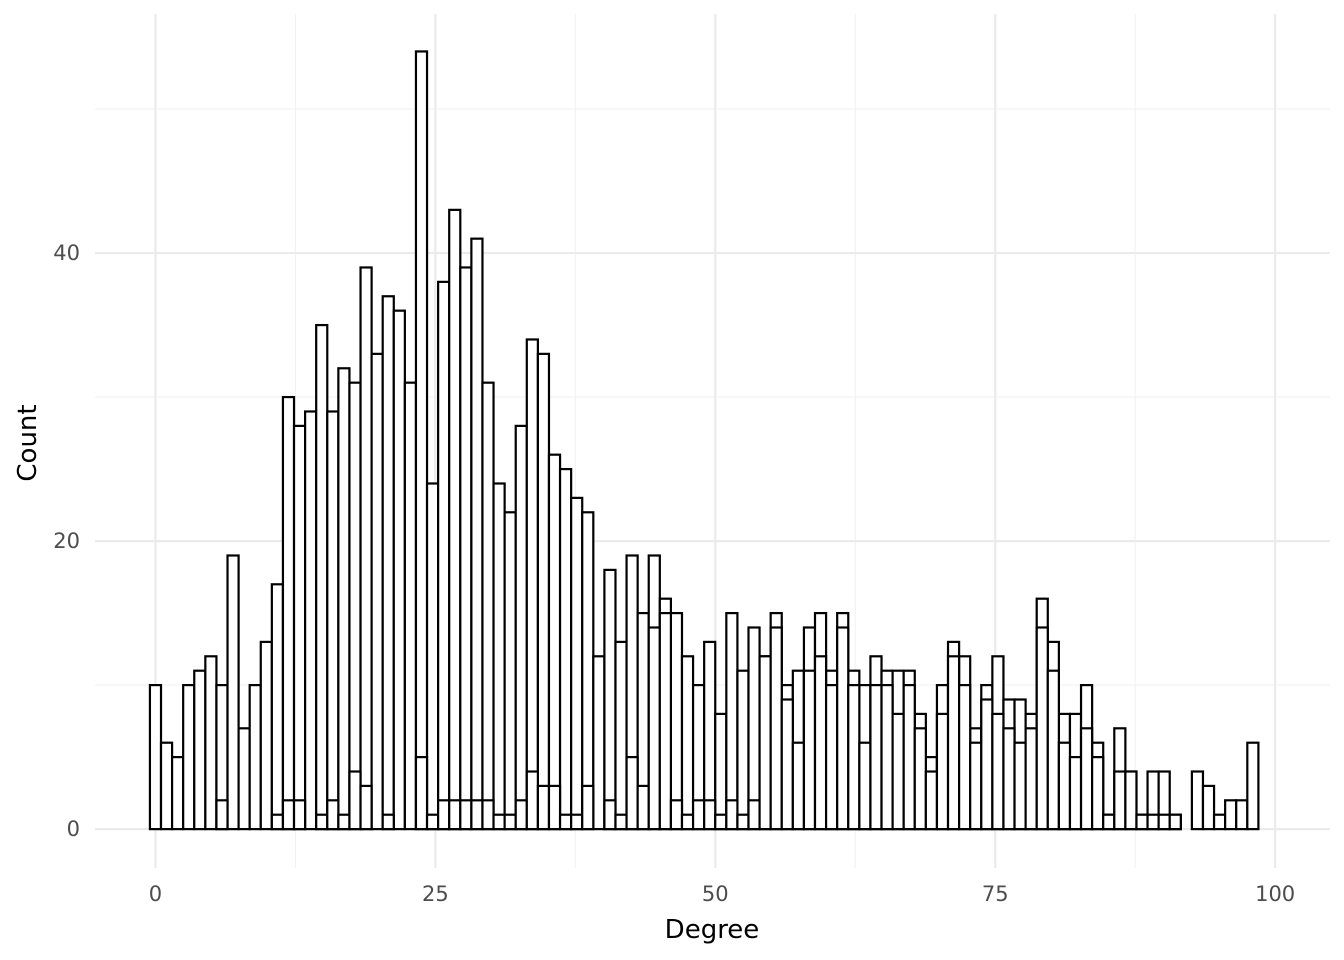 This screenshot has height=960, width=1344. What do you see at coordinates (1275, 894) in the screenshot?
I see `x-tick-label: 100` at bounding box center [1275, 894].